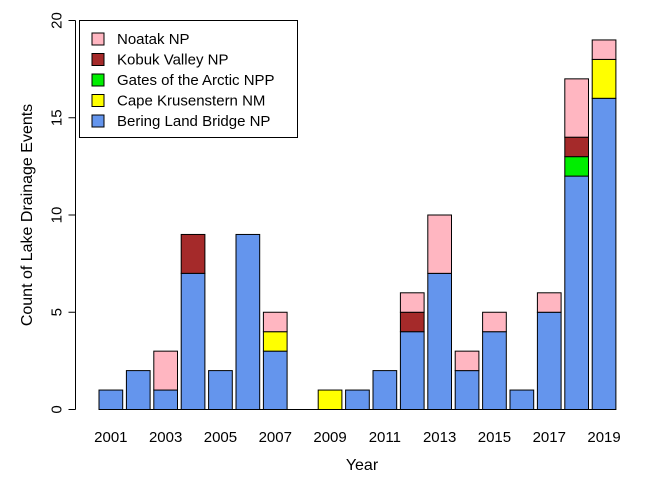 The width and height of the screenshot is (650, 488). Describe the element at coordinates (357, 437) in the screenshot. I see `x-axis: 2001 2003 2005 2007 2009 2011 2013 2015 2017 2019` at that location.